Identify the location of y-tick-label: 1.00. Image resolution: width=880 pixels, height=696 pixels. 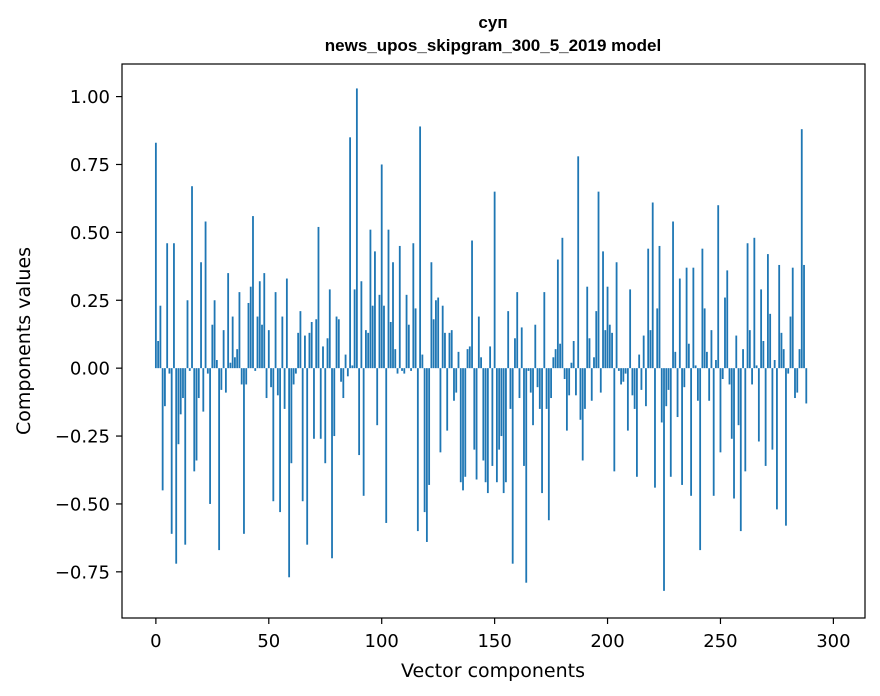
(90, 97).